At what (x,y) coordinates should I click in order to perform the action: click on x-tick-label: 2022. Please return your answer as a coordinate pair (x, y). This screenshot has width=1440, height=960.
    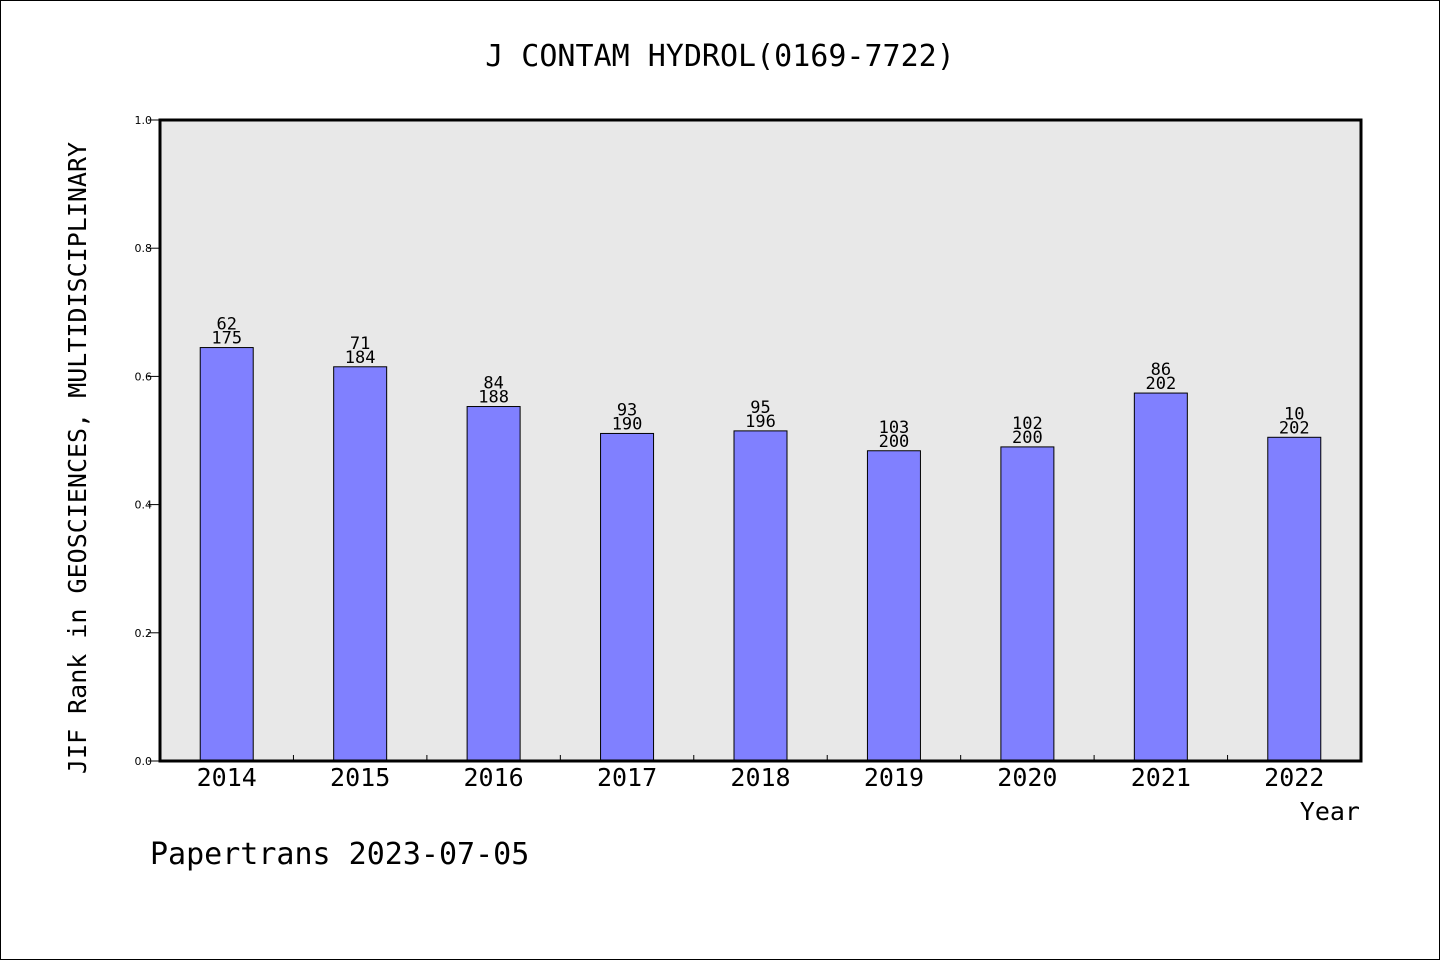
    Looking at the image, I should click on (1294, 777).